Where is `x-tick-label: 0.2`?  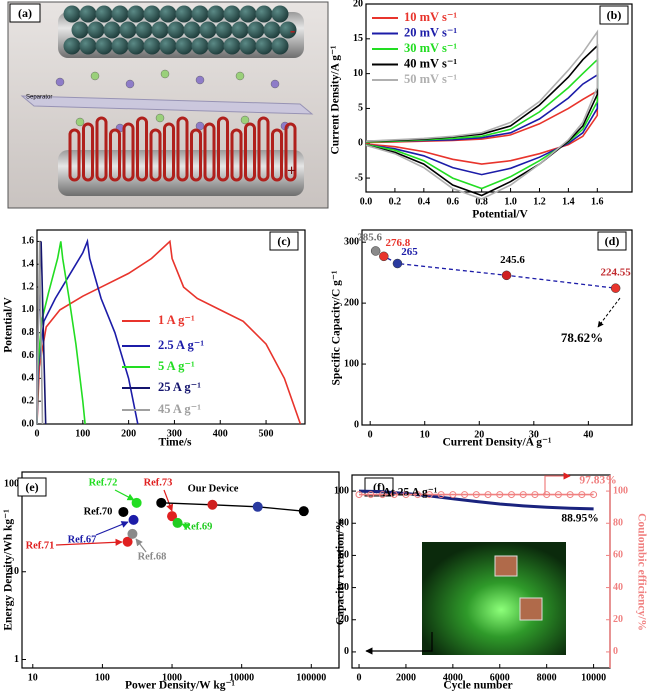 x-tick-label: 0.2 is located at coordinates (395, 201).